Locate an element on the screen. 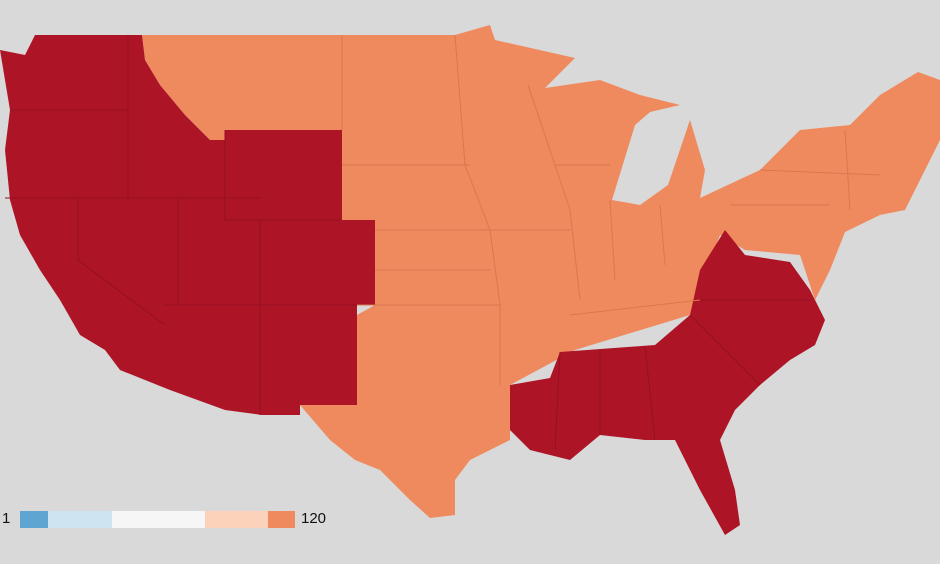 Image resolution: width=940 pixels, height=564 pixels. legend-min-label: 1 is located at coordinates (6, 518).